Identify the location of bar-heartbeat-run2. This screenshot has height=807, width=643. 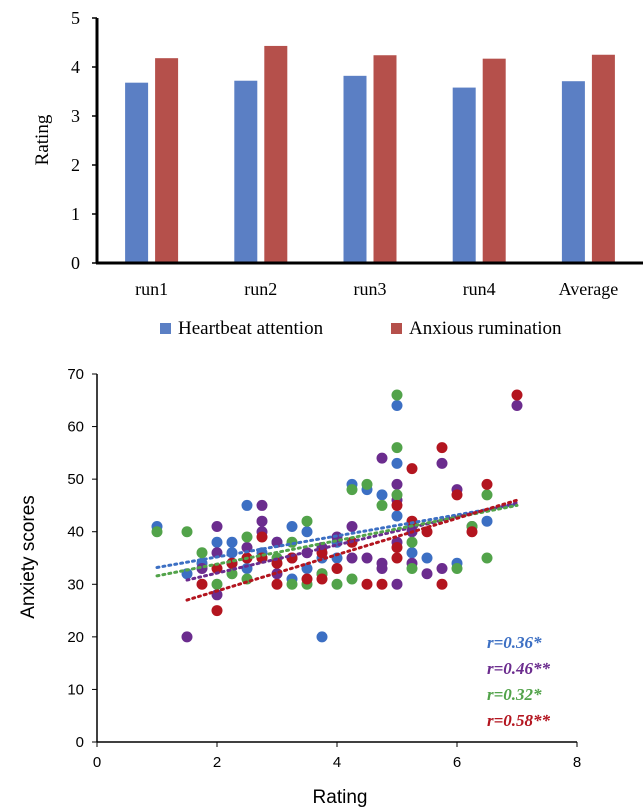
(246, 171).